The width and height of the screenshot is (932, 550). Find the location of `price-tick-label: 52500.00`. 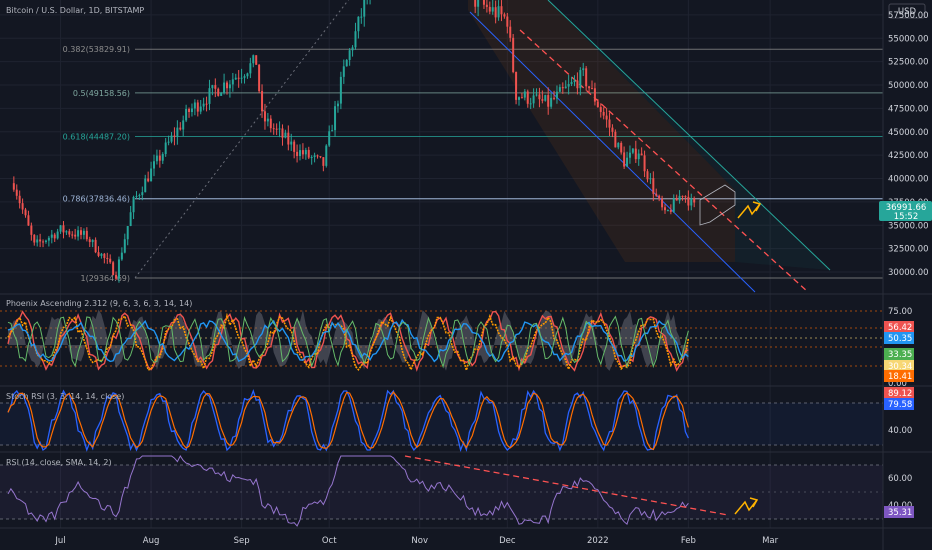

price-tick-label: 52500.00 is located at coordinates (908, 63).